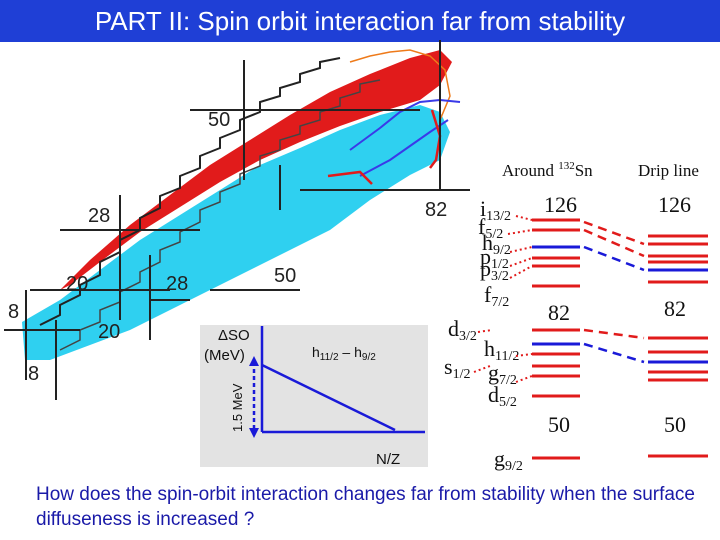  Describe the element at coordinates (227, 345) in the screenshot. I see `inset-ylabel: ΔSO (MeV)` at that location.